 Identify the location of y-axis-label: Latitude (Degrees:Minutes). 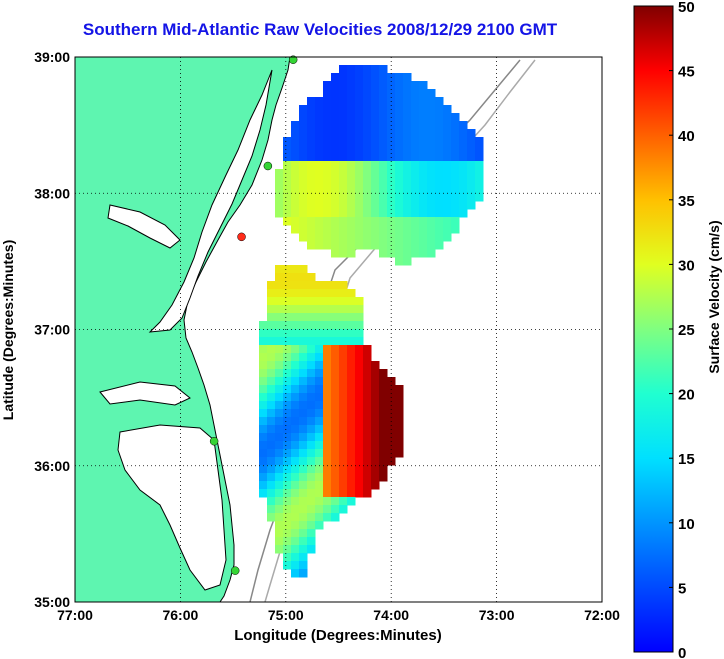
(8, 330).